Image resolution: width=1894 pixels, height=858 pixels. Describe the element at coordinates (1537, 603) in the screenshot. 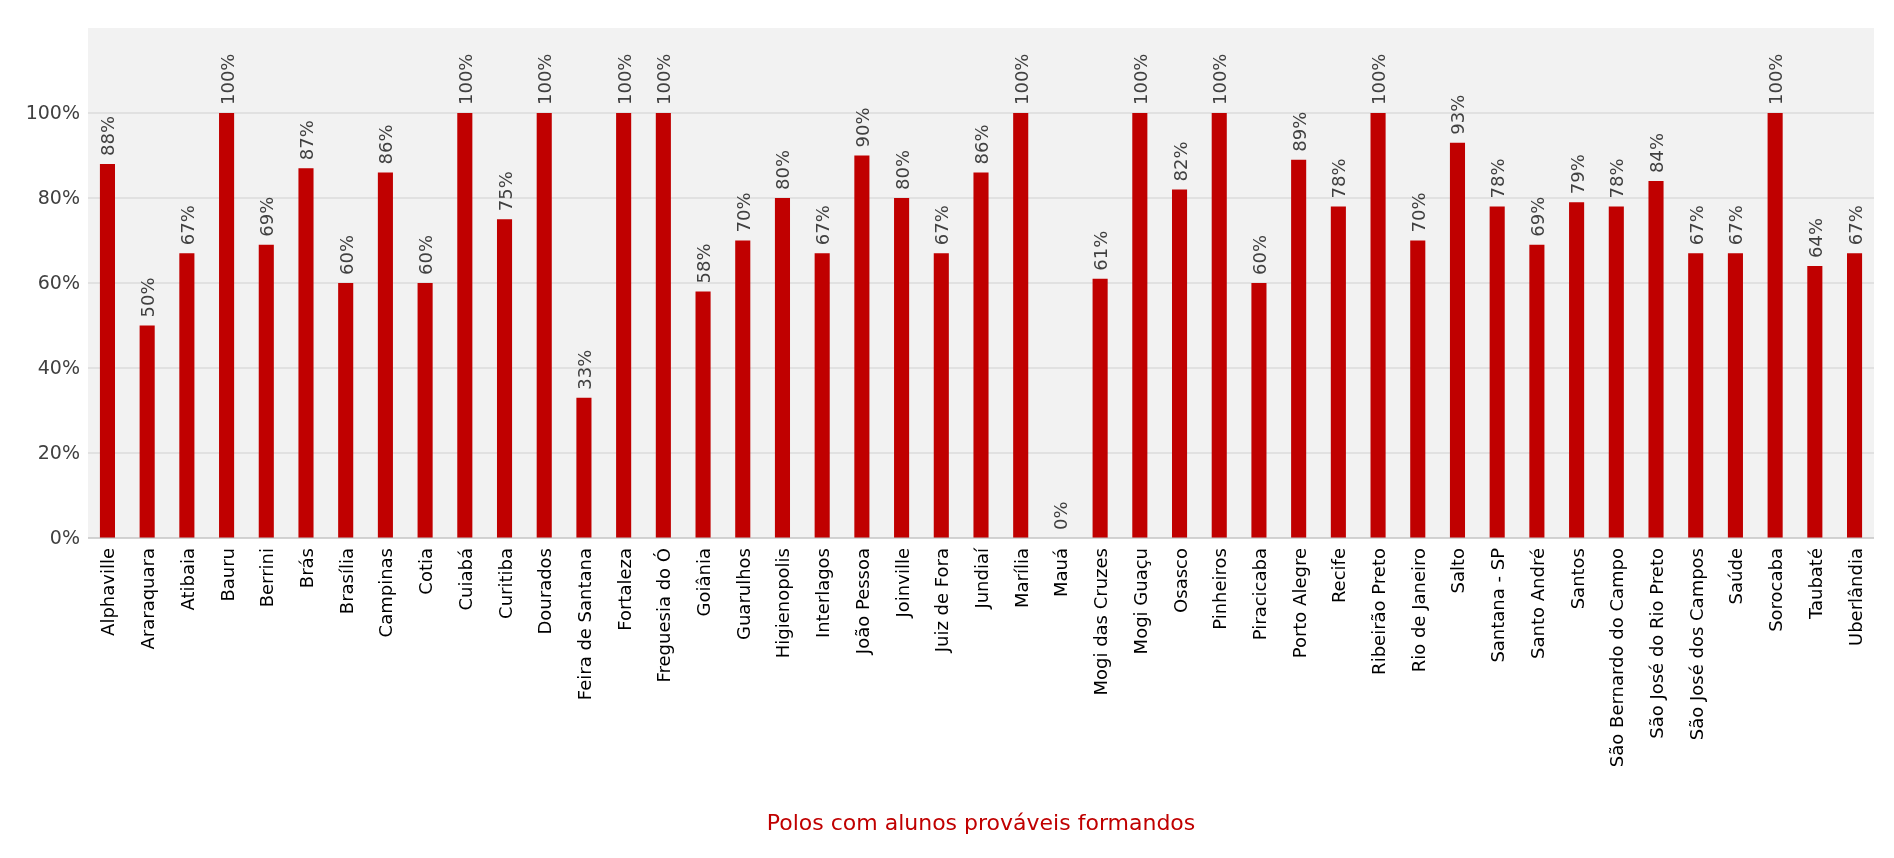

I see `x-tick-label: Santo André` at that location.